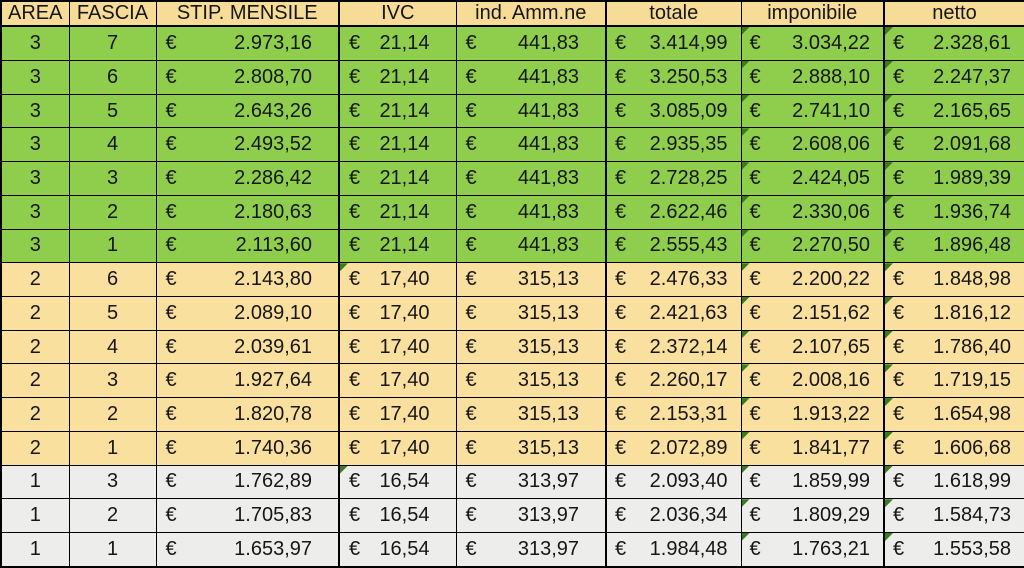  I want to click on column-header-ind: ind. Amm.ne, so click(531, 13).